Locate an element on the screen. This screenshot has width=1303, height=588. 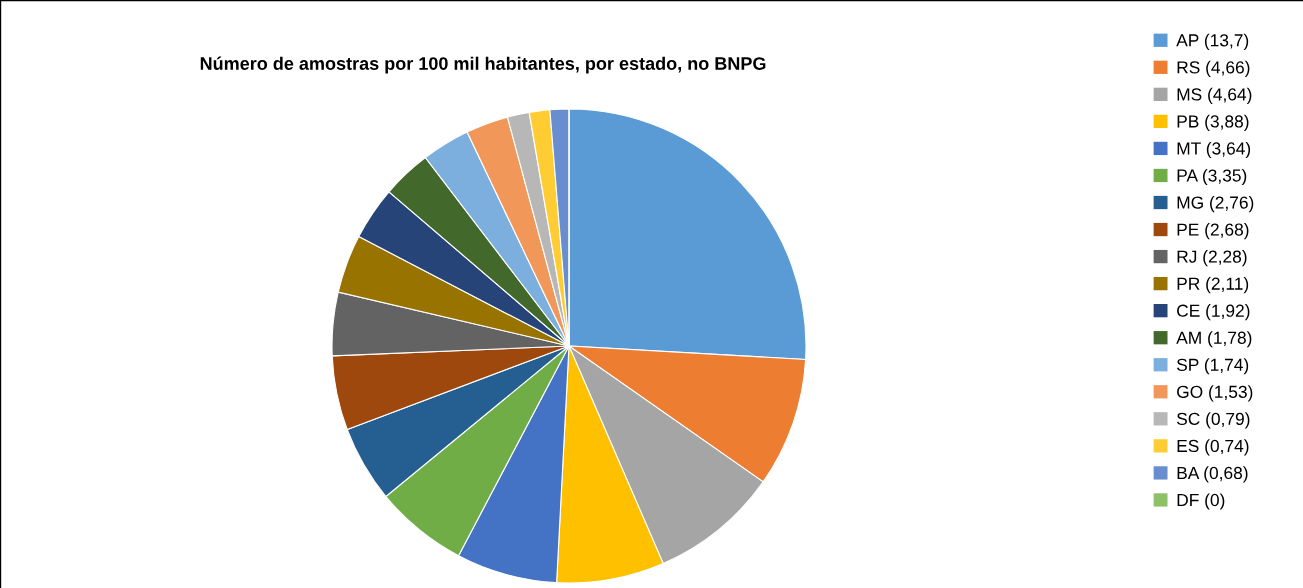
legend-label: DF (0) is located at coordinates (1201, 501).